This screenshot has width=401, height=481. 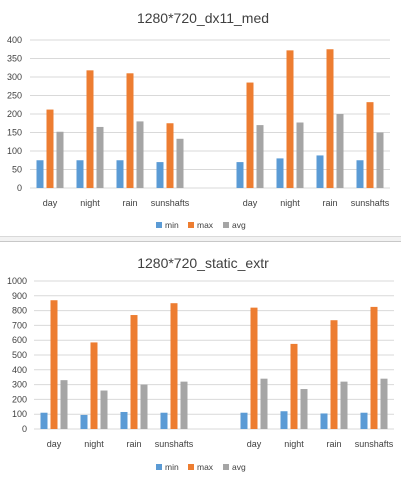 I want to click on legend-label-avg: avg, so click(x=239, y=467).